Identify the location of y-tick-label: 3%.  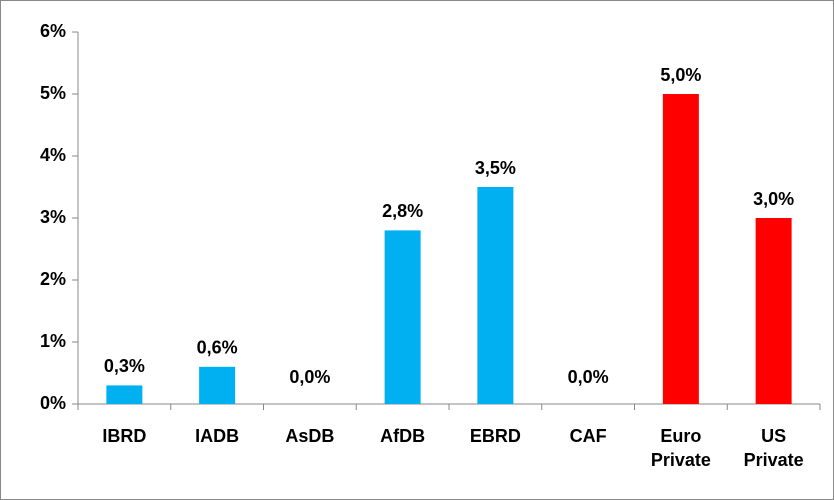
(53, 217).